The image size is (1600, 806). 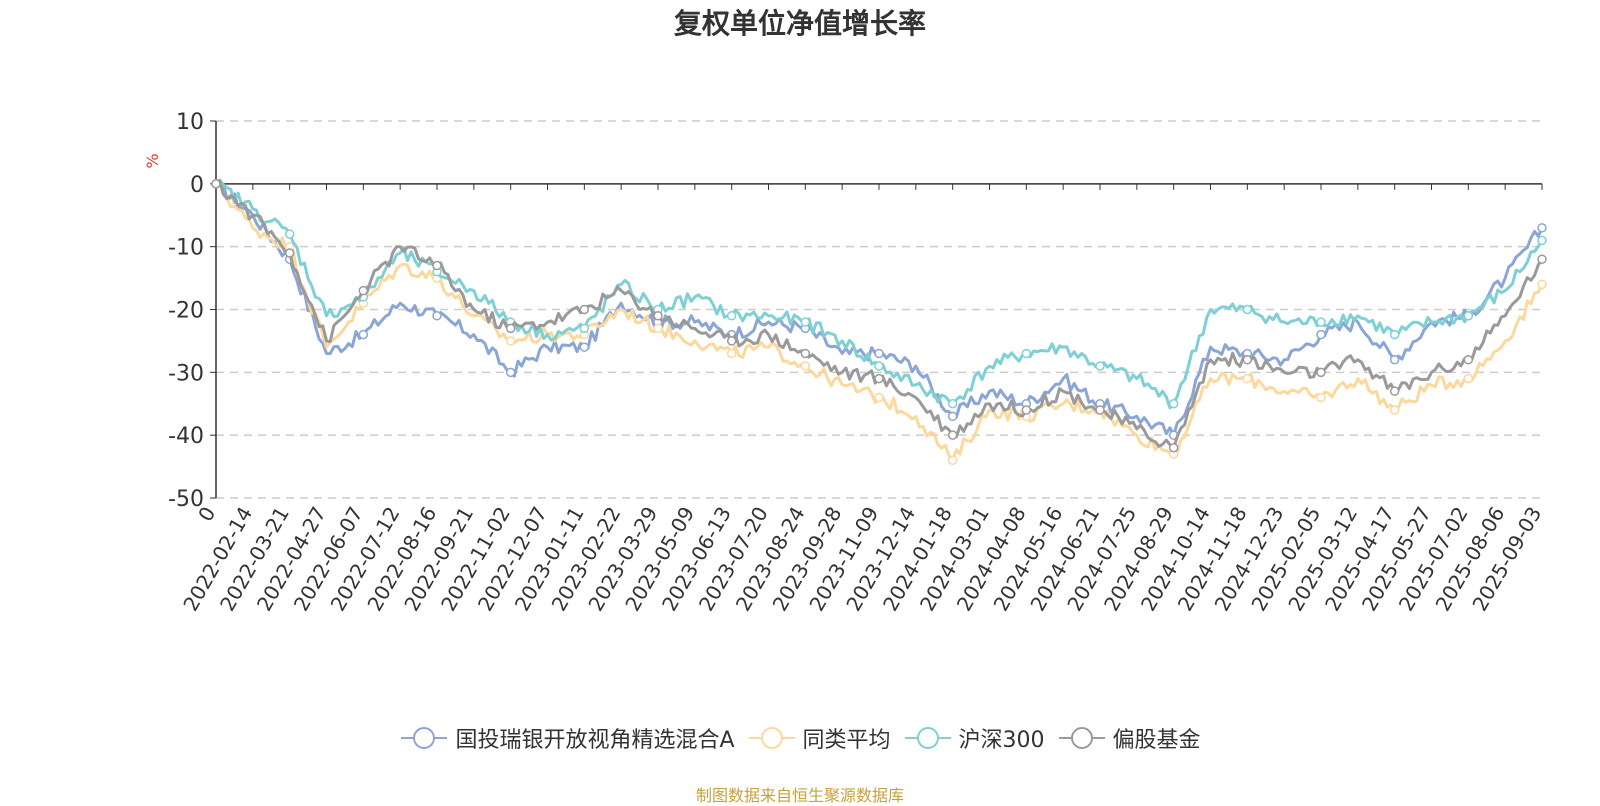 I want to click on legend-item: 国投瑞银开放视角精选混合A, so click(x=567, y=738).